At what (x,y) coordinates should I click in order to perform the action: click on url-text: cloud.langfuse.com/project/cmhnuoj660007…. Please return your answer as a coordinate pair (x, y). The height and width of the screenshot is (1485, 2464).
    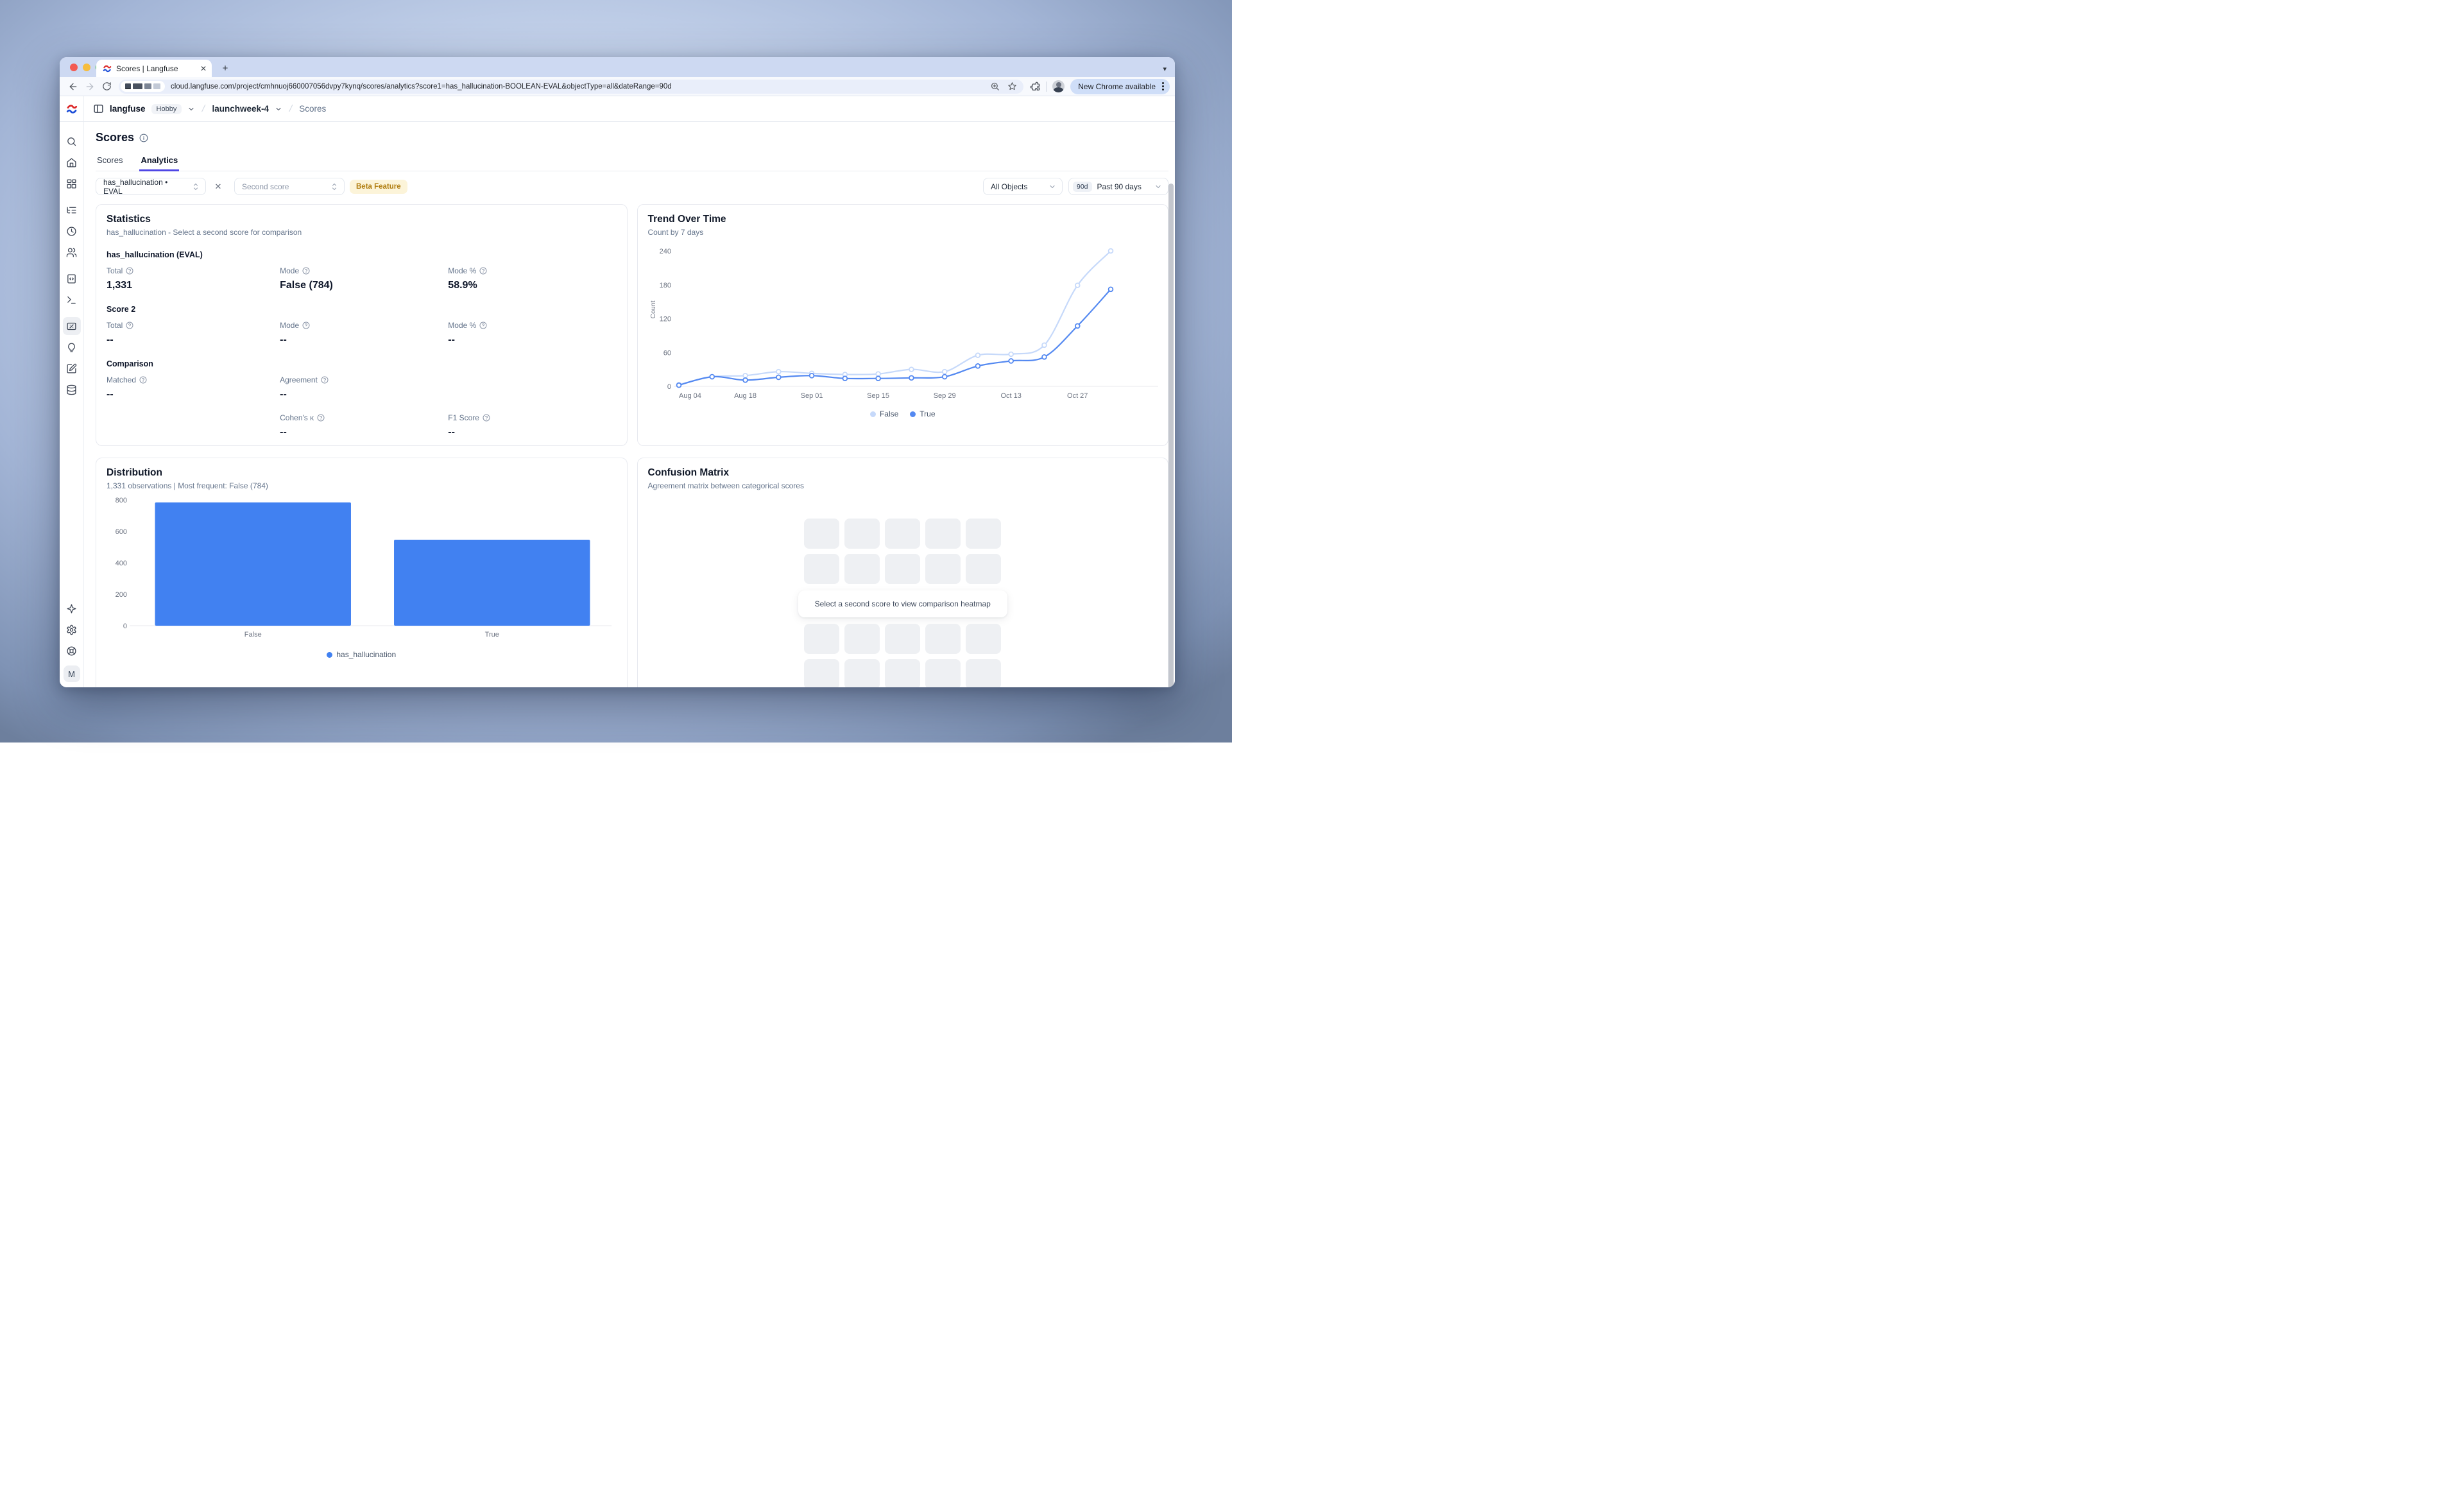
    Looking at the image, I should click on (422, 86).